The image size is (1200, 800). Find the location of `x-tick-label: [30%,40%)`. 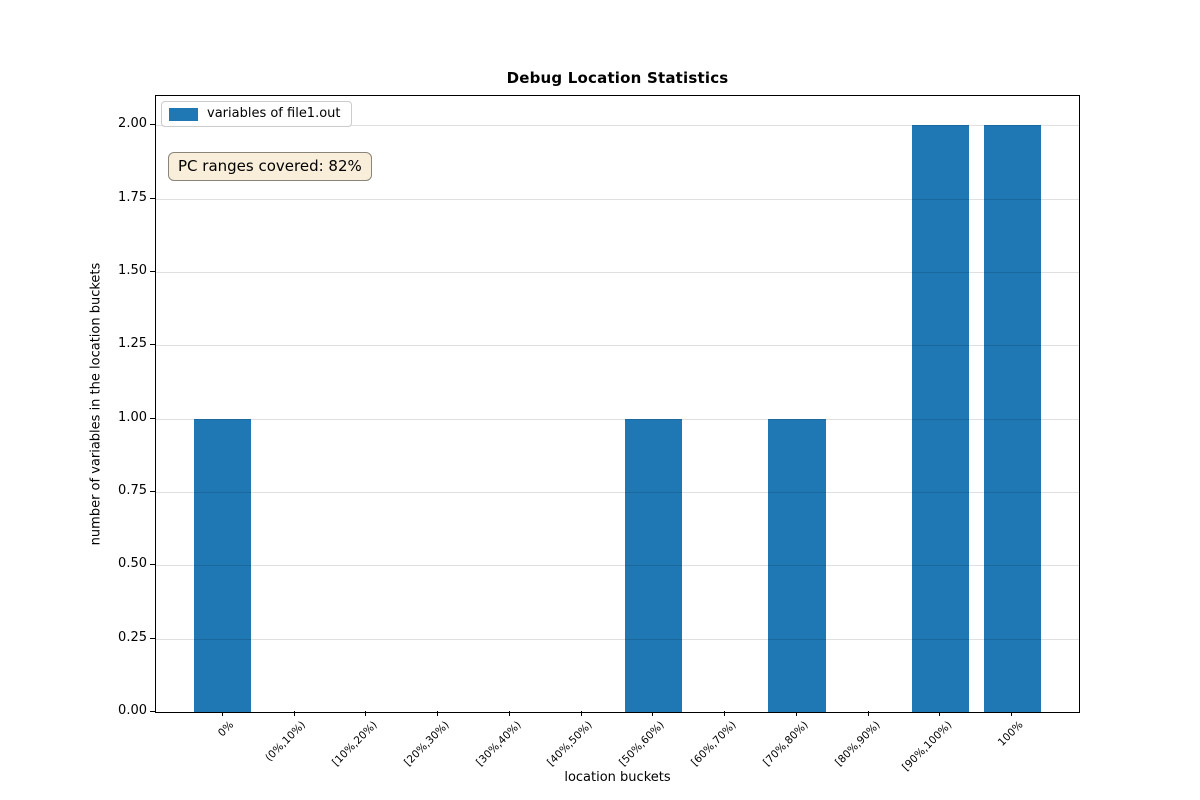

x-tick-label: [30%,40%) is located at coordinates (498, 744).